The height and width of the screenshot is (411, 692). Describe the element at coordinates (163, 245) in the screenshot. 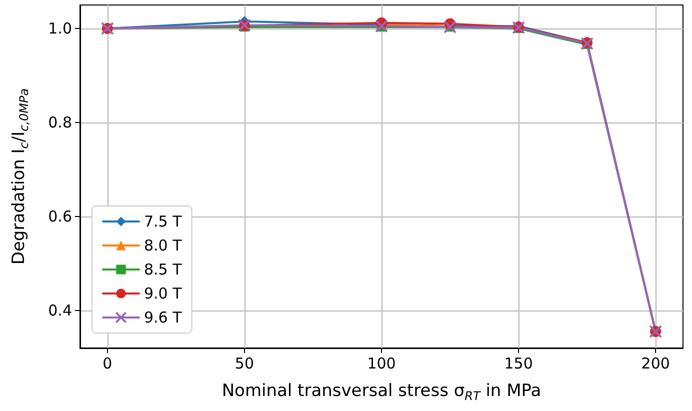

I see `legend-label: 8.0 T` at that location.